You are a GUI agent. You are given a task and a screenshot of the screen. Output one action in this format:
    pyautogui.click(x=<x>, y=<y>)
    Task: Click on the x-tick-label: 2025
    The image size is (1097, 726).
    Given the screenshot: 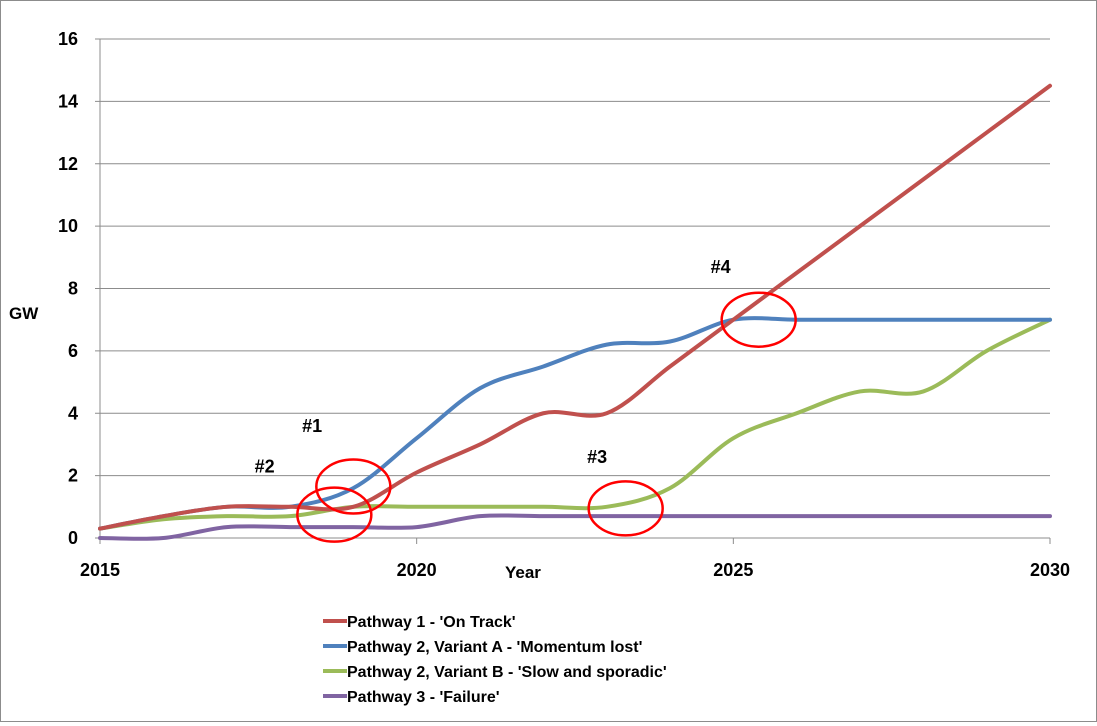 What is the action you would take?
    pyautogui.click(x=733, y=570)
    